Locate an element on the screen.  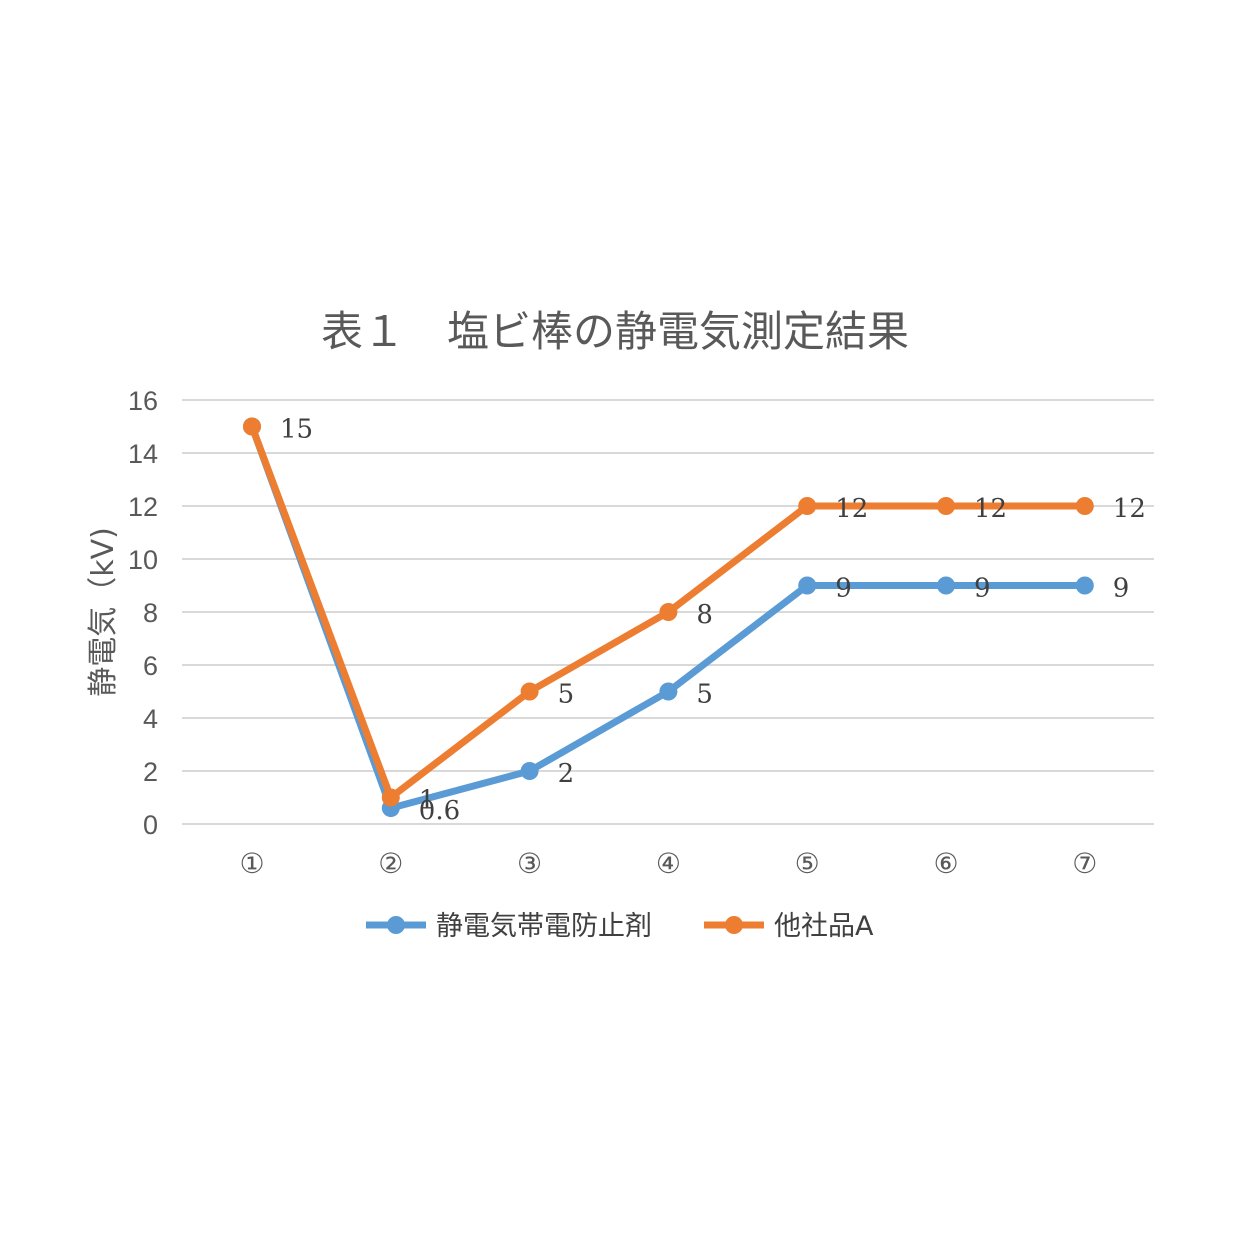
data-label: 15 is located at coordinates (296, 430).